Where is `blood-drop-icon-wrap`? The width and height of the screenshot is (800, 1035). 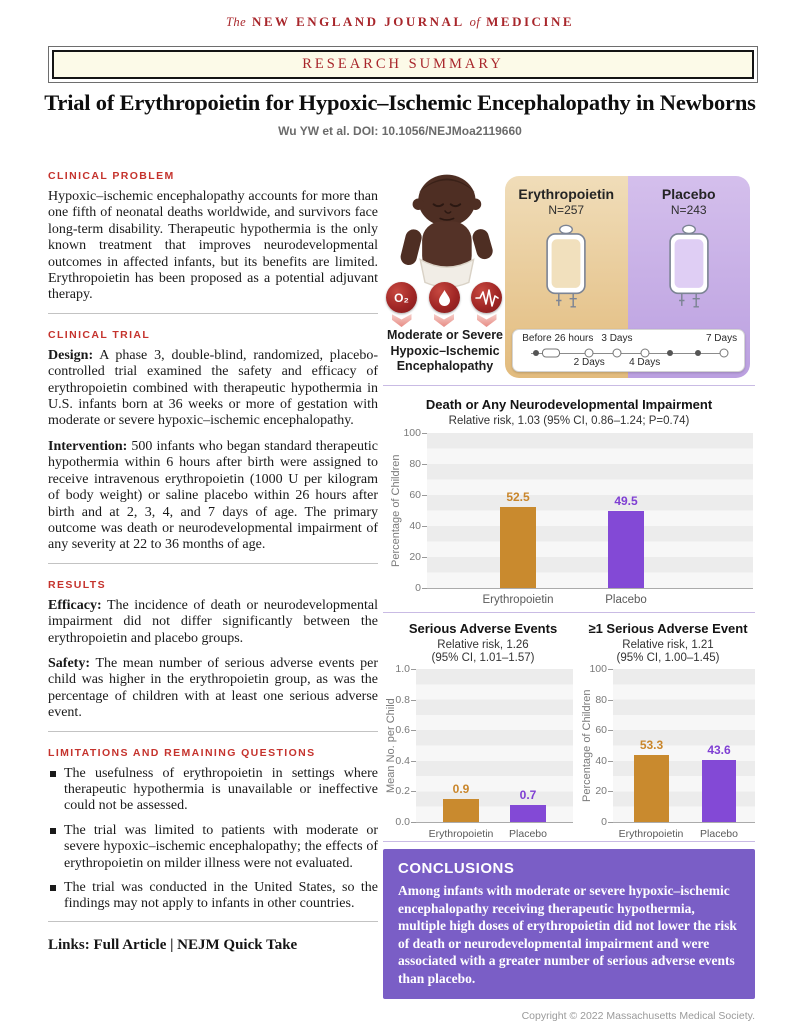 blood-drop-icon-wrap is located at coordinates (444, 304).